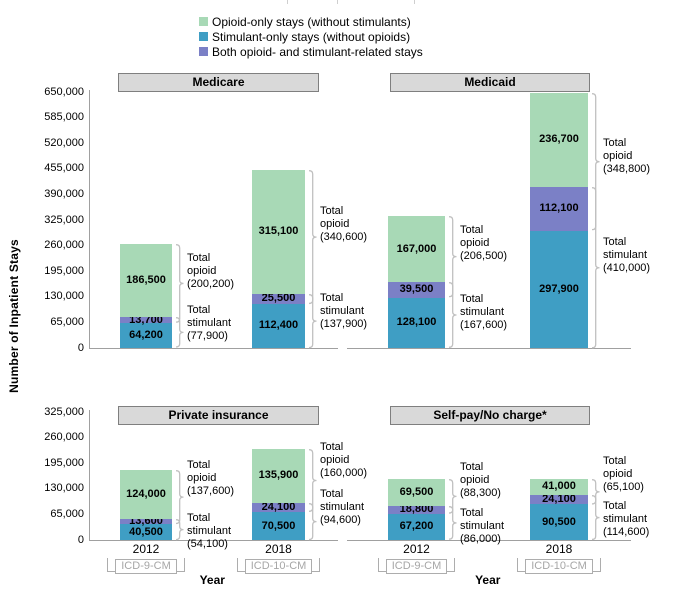 The height and width of the screenshot is (591, 675). What do you see at coordinates (344, 460) in the screenshot?
I see `total-opioid-label: Total opioid (160,000)` at bounding box center [344, 460].